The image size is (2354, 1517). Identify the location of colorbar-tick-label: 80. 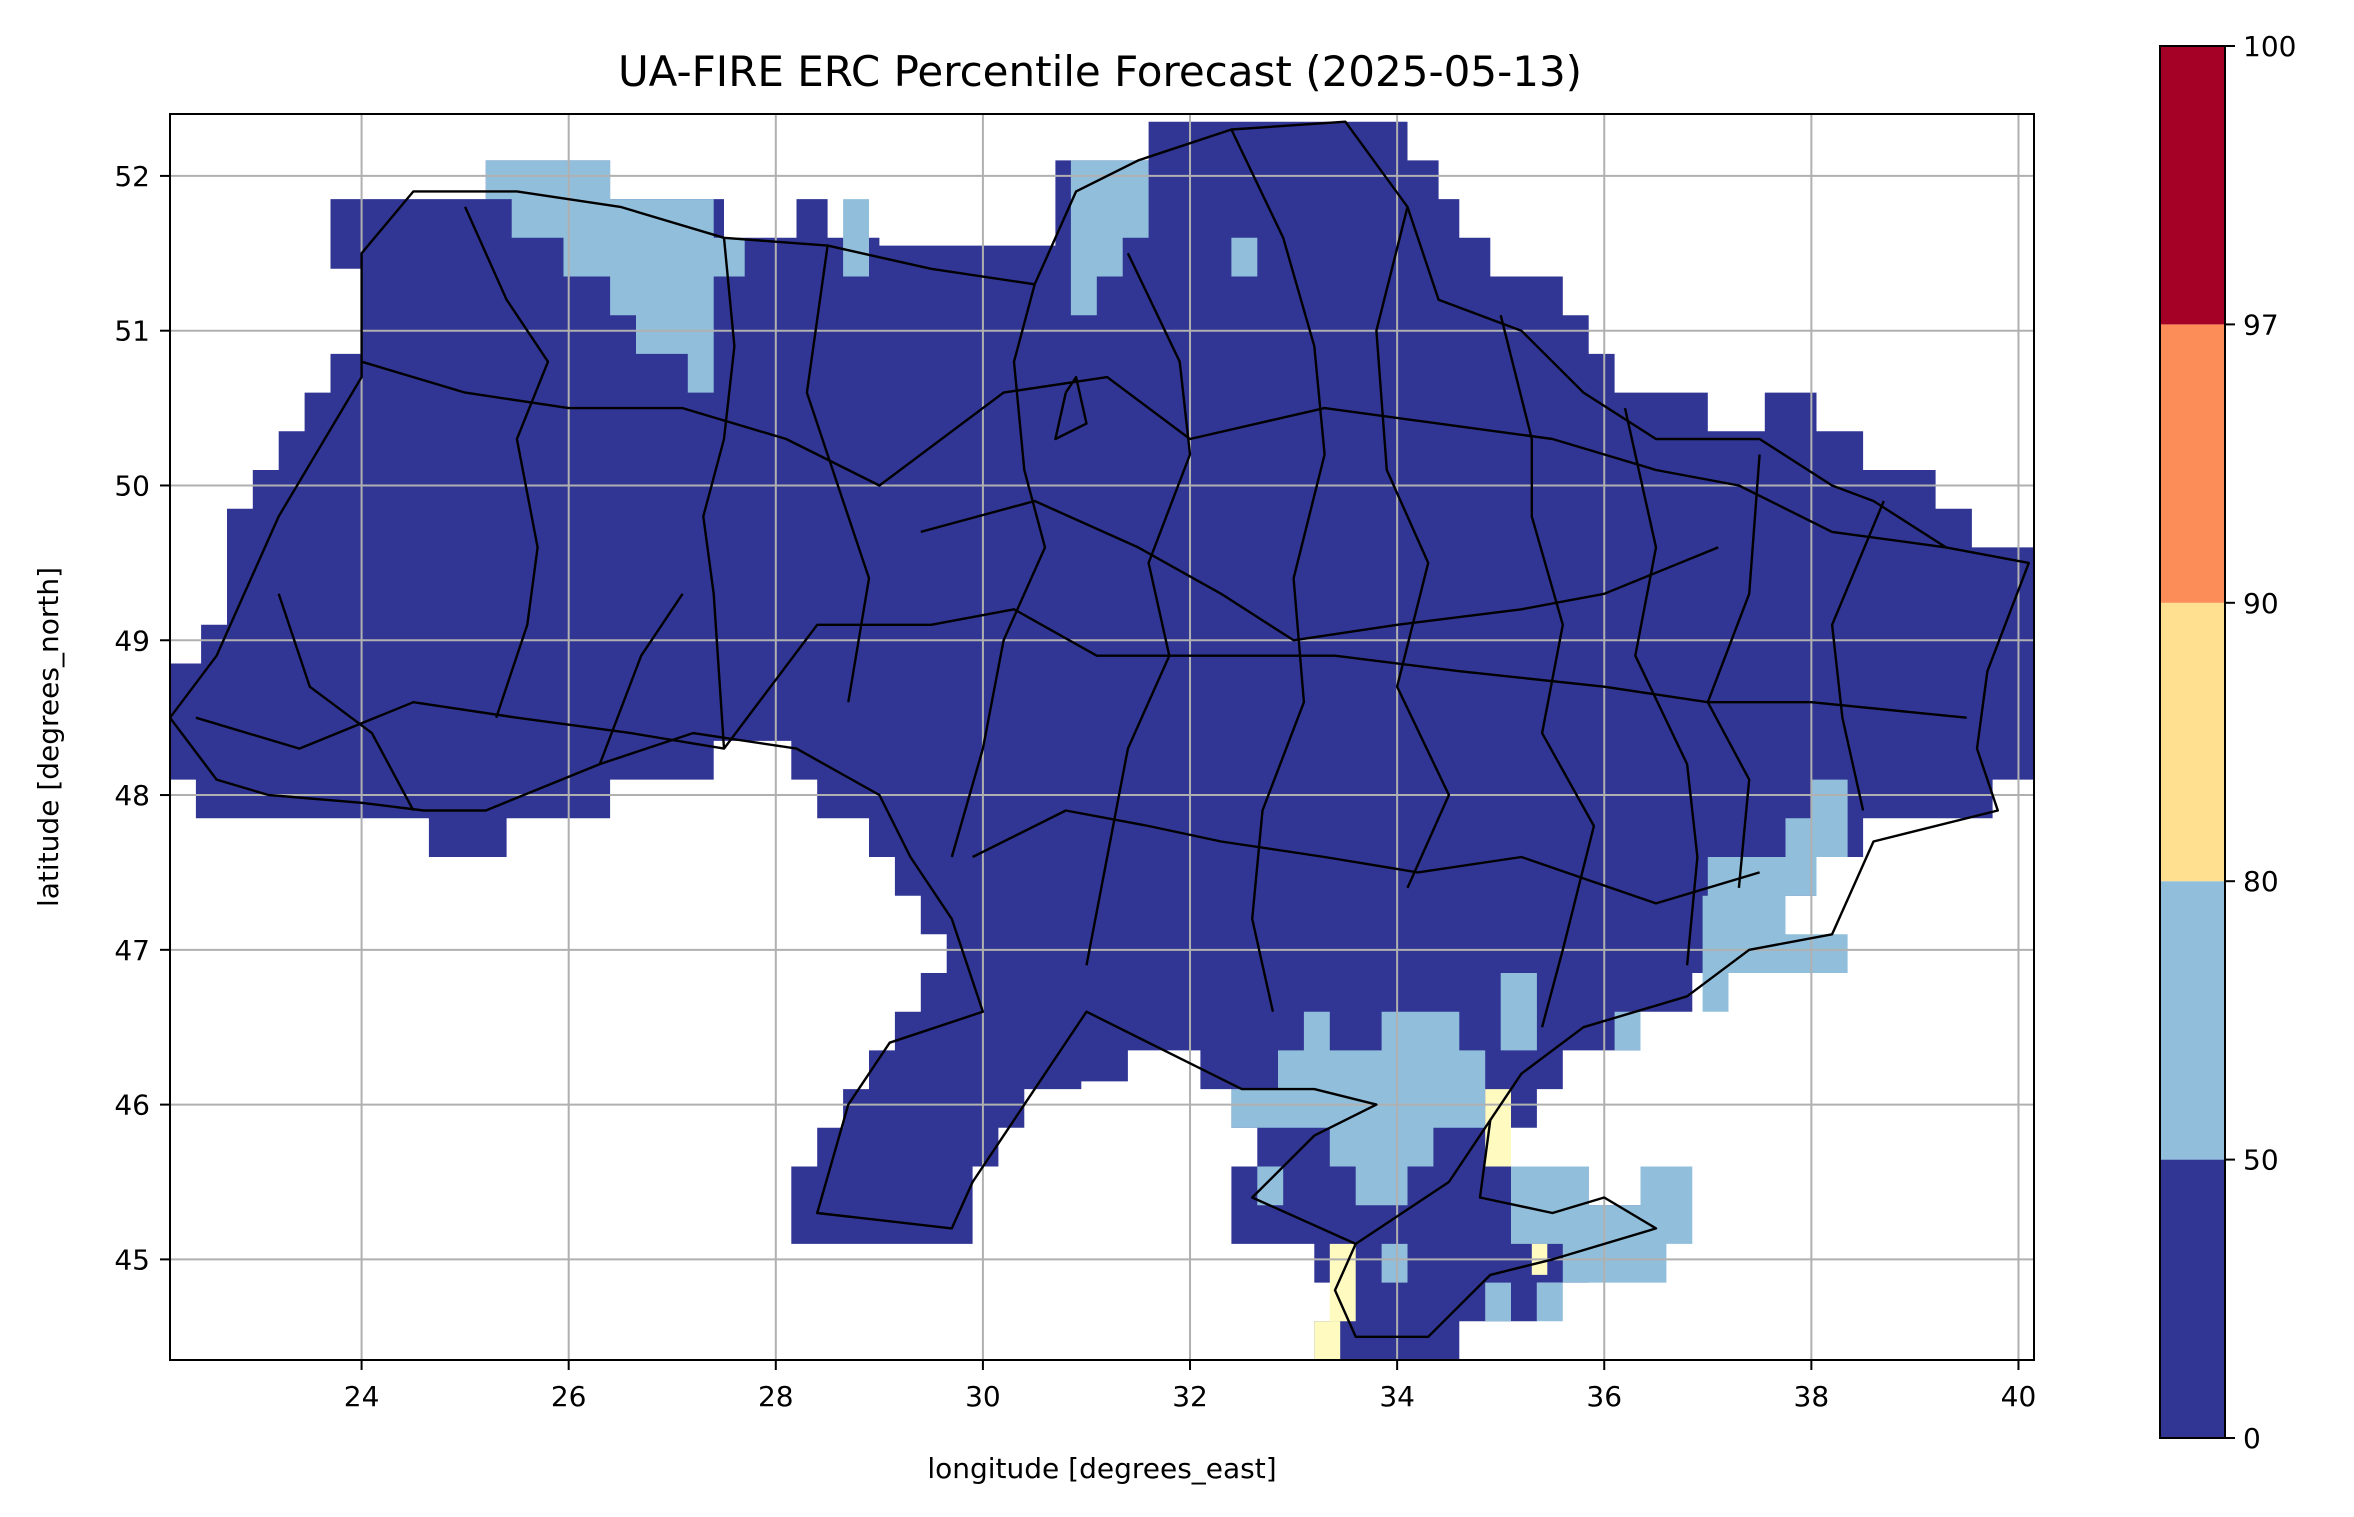
(2261, 881).